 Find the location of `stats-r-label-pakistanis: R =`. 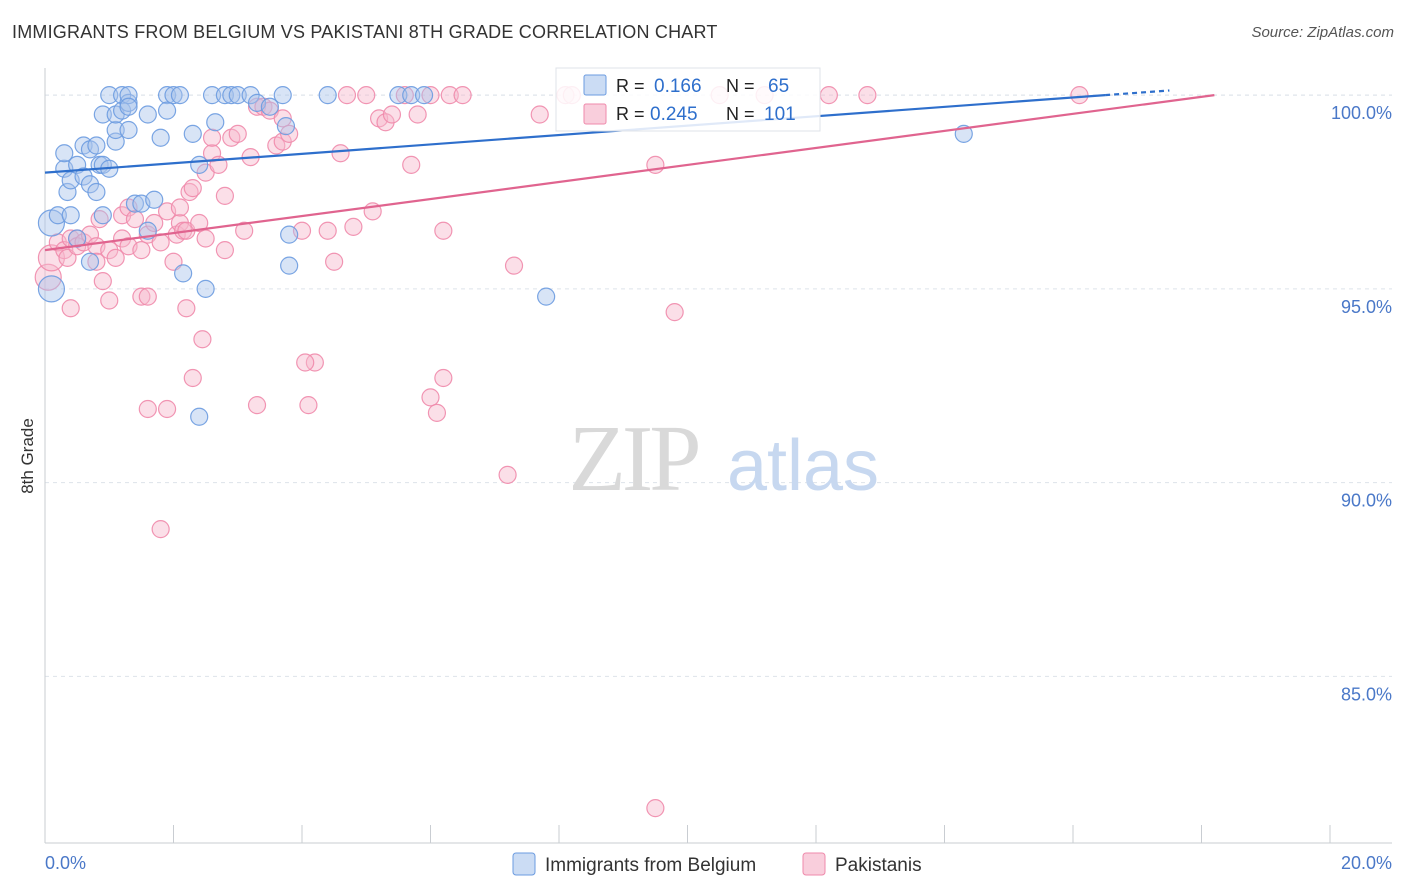

stats-r-label-pakistanis: R = is located at coordinates (630, 114).